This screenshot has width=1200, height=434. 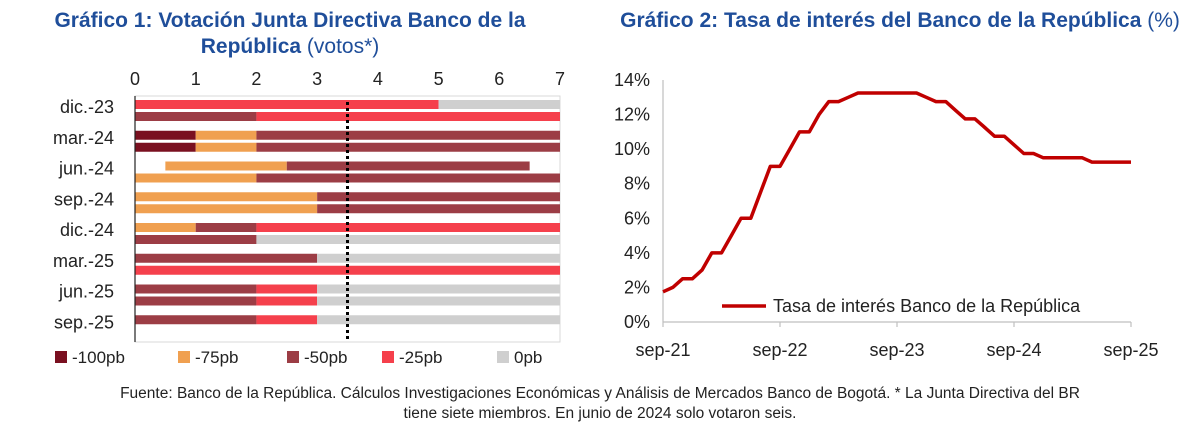 I want to click on chart1-x-tick-label: 3, so click(x=317, y=79).